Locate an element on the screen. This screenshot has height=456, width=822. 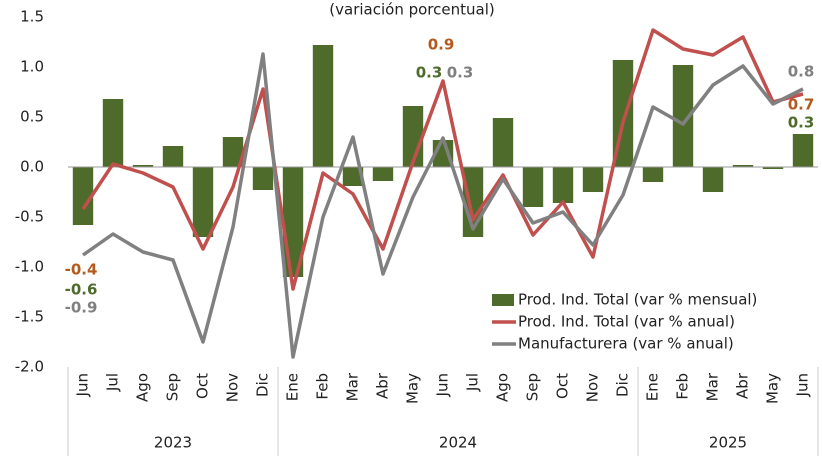
y-tick-label: 0.0 is located at coordinates (32, 167).